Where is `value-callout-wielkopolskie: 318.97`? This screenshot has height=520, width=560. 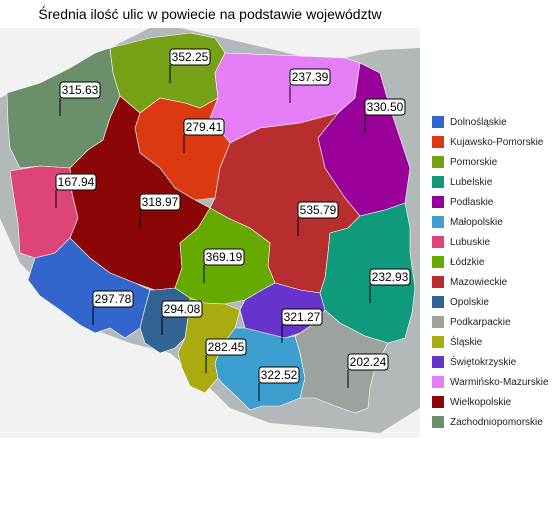 value-callout-wielkopolskie: 318.97 is located at coordinates (160, 210).